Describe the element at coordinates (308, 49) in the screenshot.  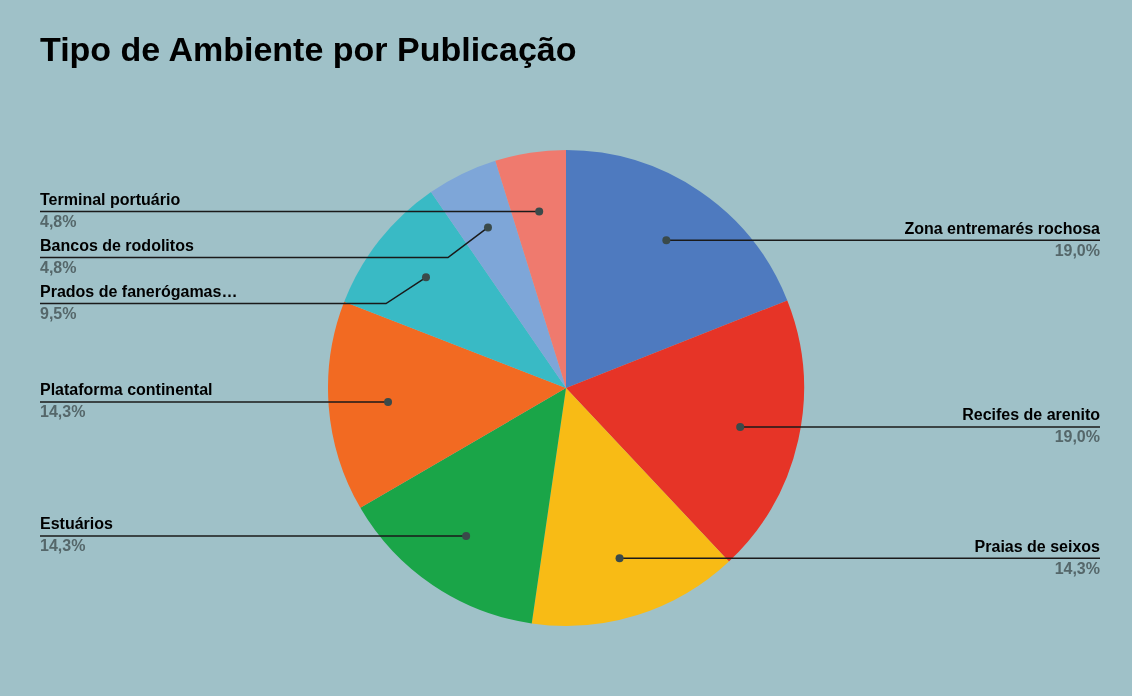
I see `chart-title: Tipo de Ambiente por Publicação` at that location.